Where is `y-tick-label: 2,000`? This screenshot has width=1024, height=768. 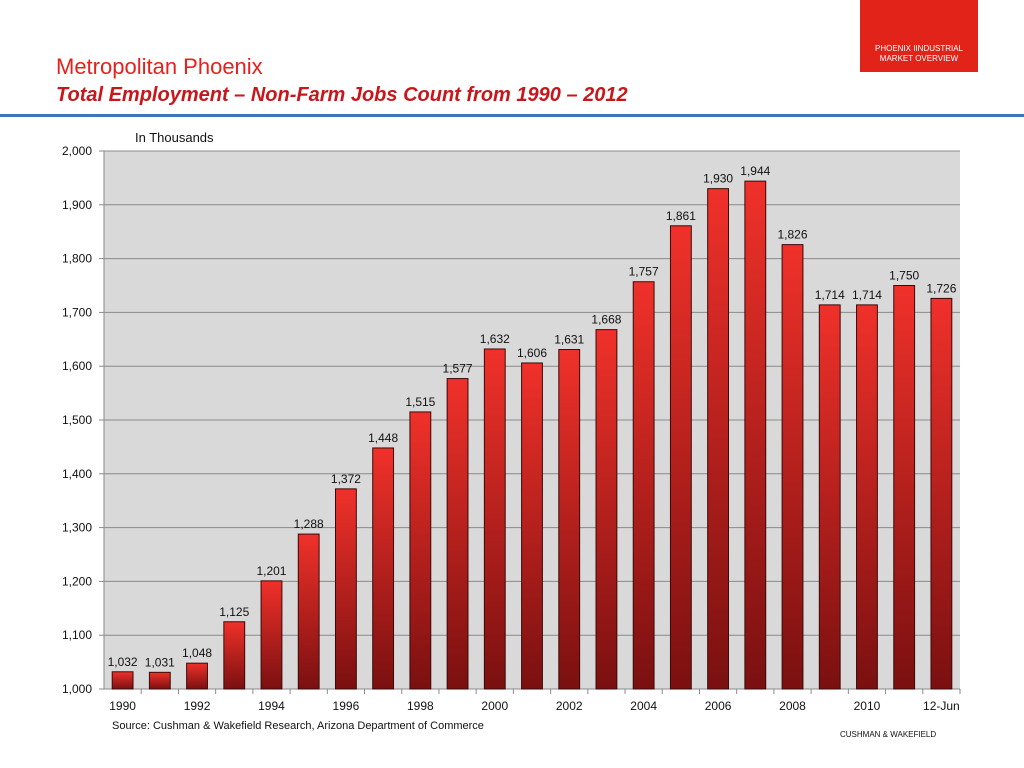
y-tick-label: 2,000 is located at coordinates (77, 151).